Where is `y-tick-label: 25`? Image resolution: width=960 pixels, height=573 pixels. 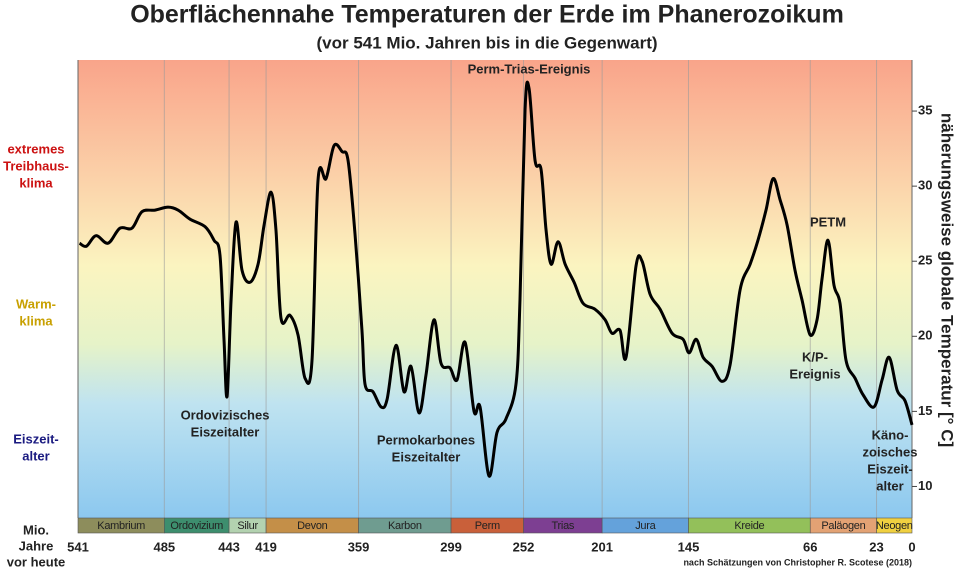 y-tick-label: 25 is located at coordinates (925, 260).